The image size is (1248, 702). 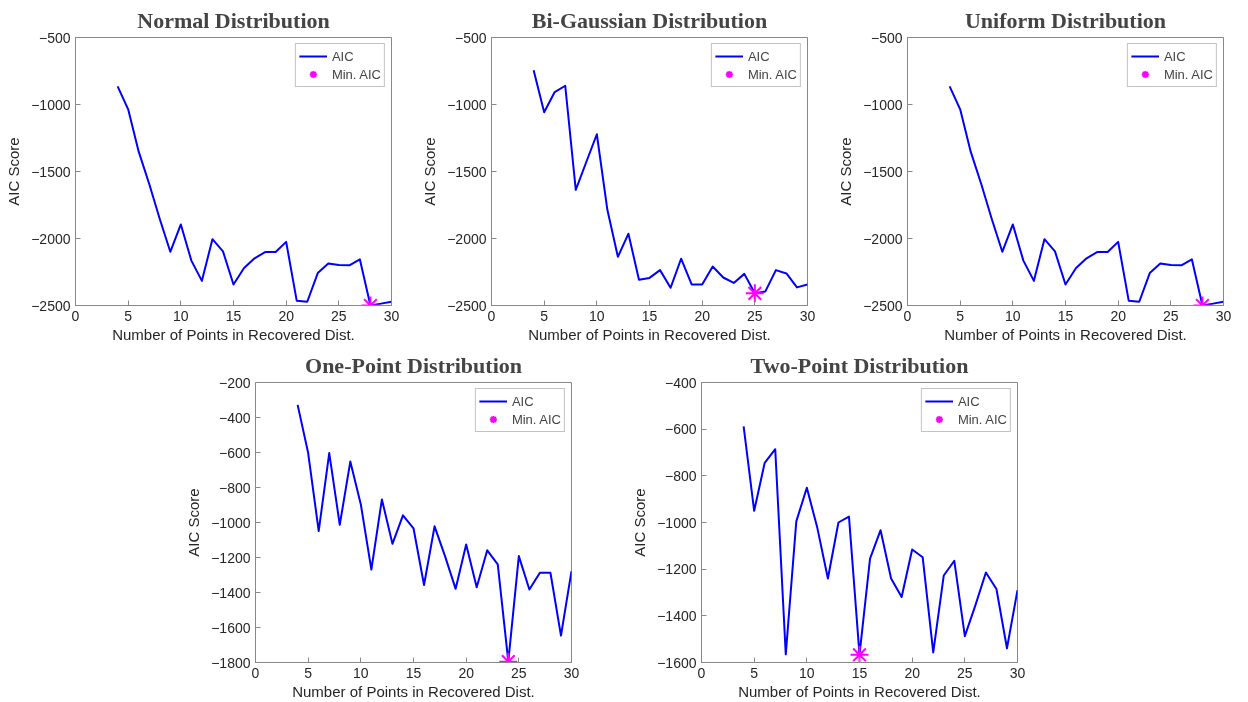 What do you see at coordinates (233, 20) in the screenshot?
I see `chart-title: Normal Distribution` at bounding box center [233, 20].